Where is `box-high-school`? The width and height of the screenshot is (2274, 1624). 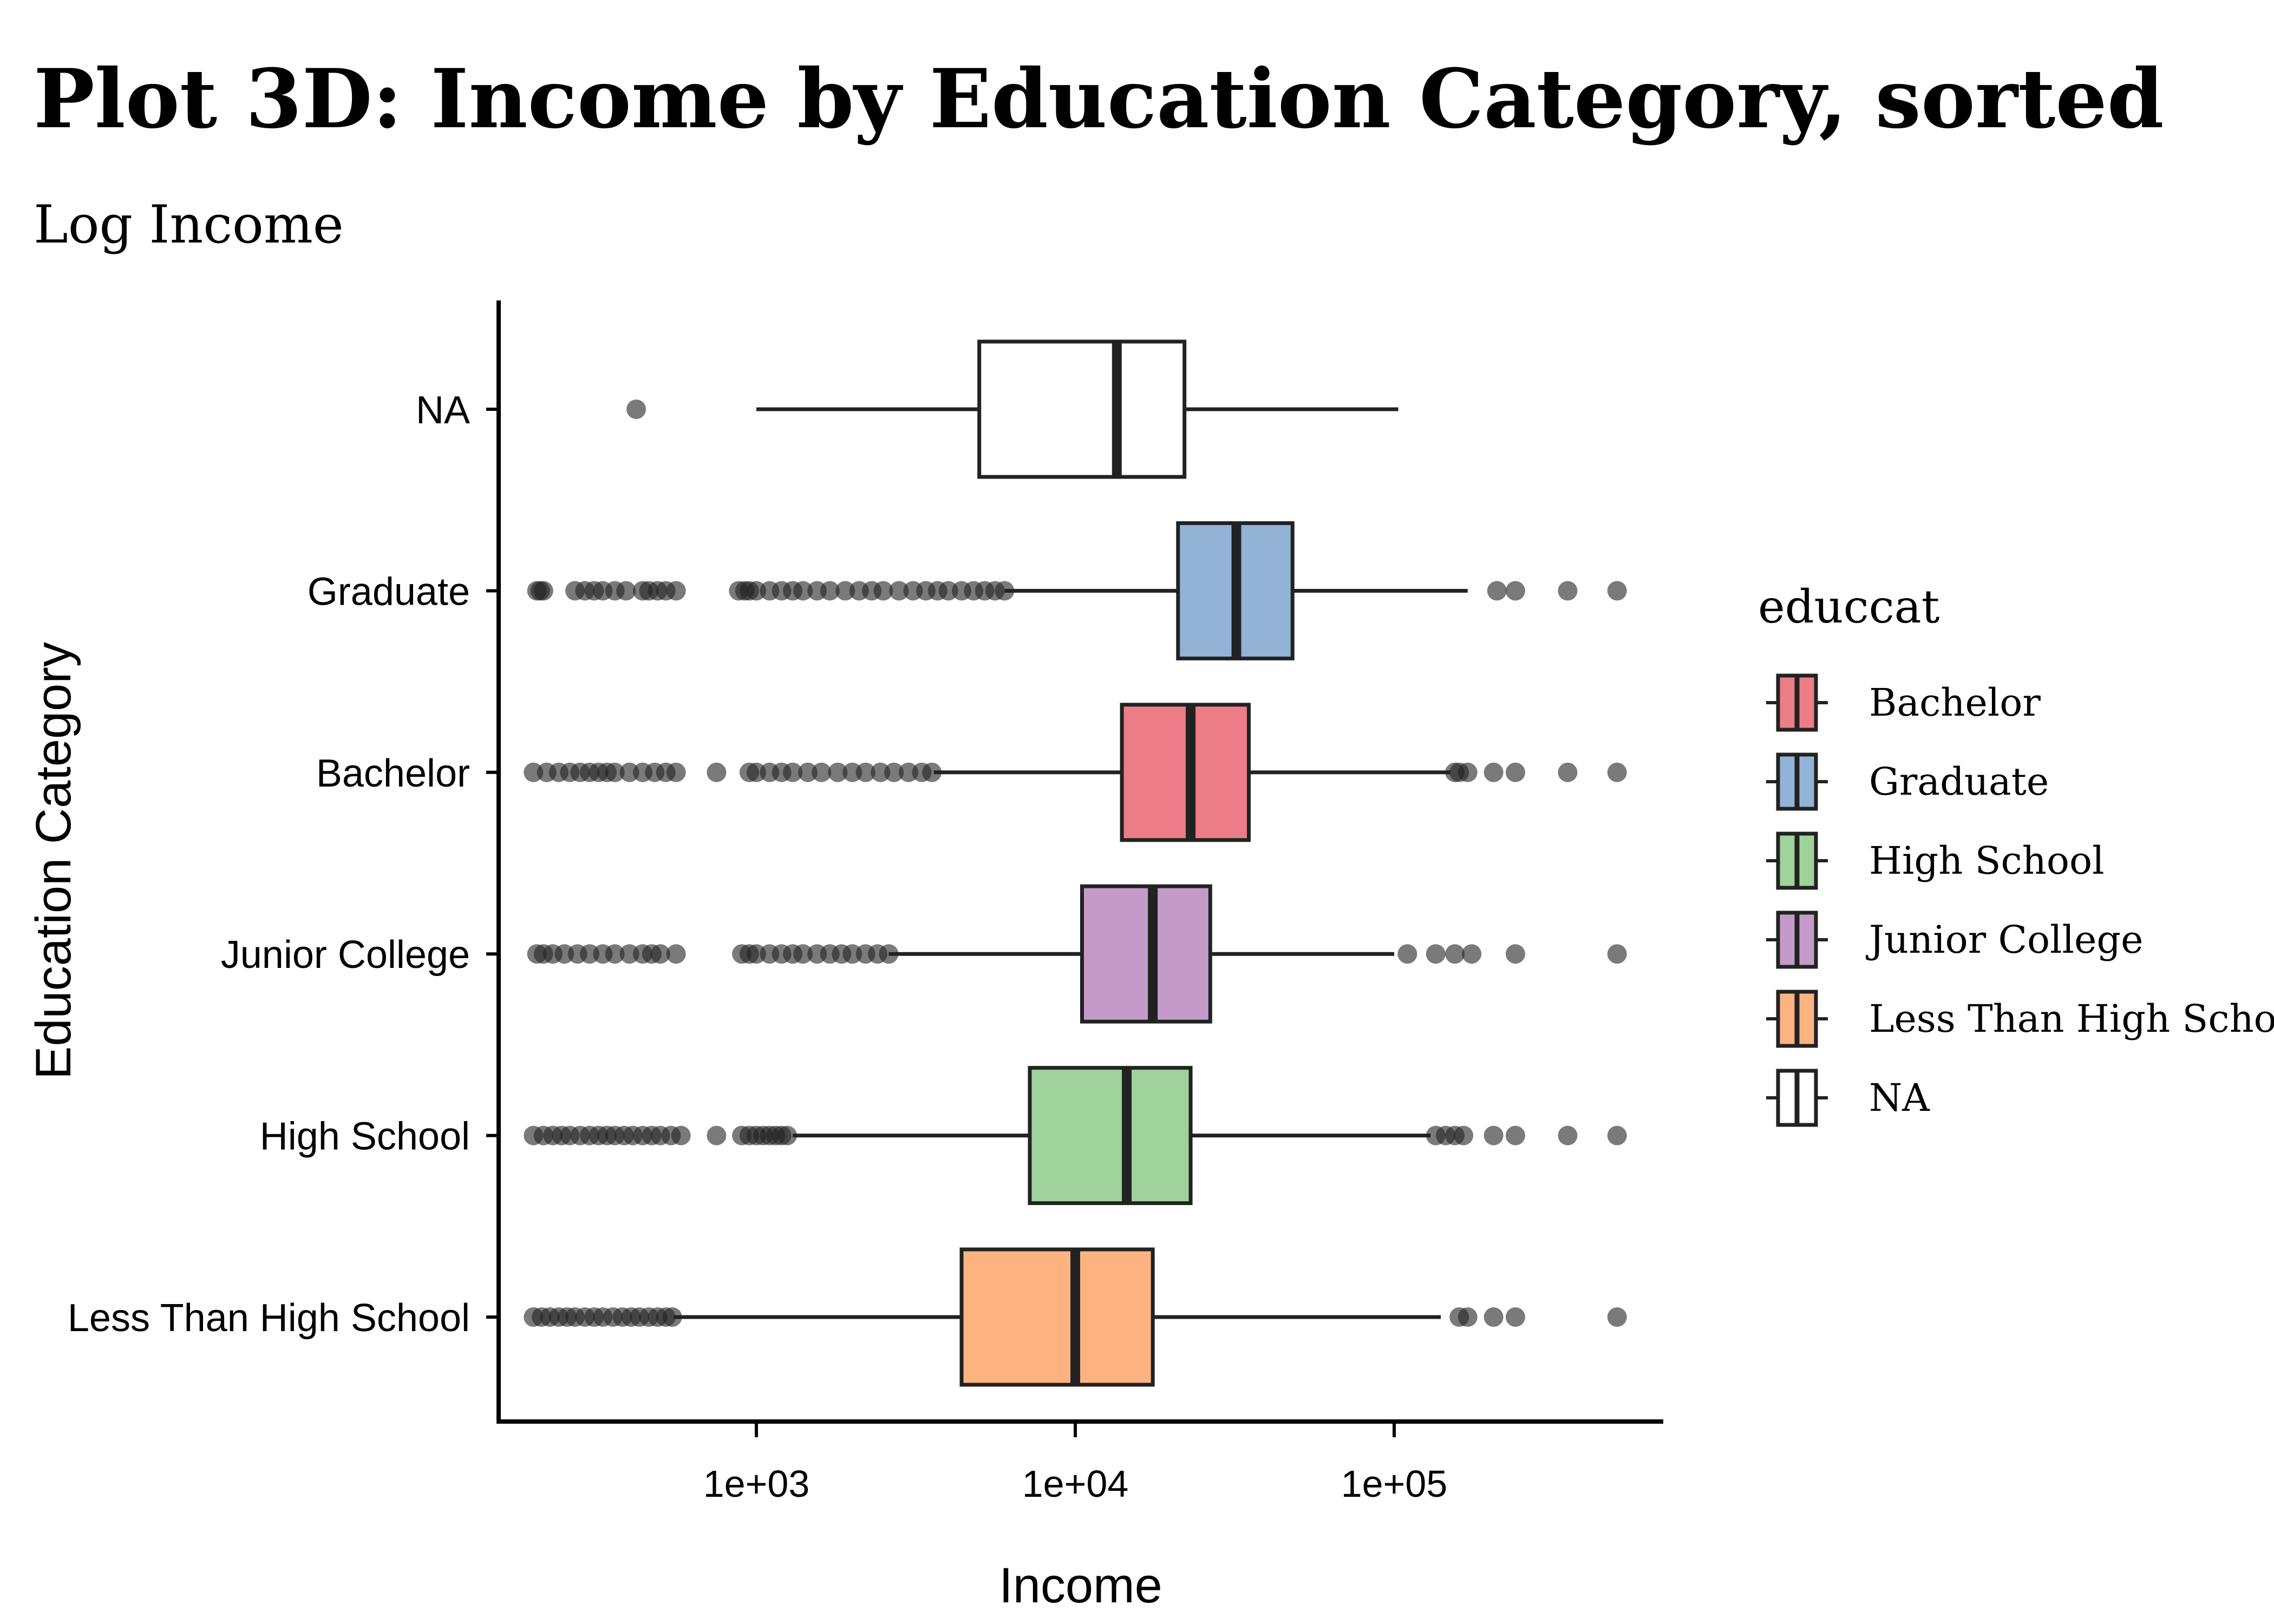 box-high-school is located at coordinates (1075, 1136).